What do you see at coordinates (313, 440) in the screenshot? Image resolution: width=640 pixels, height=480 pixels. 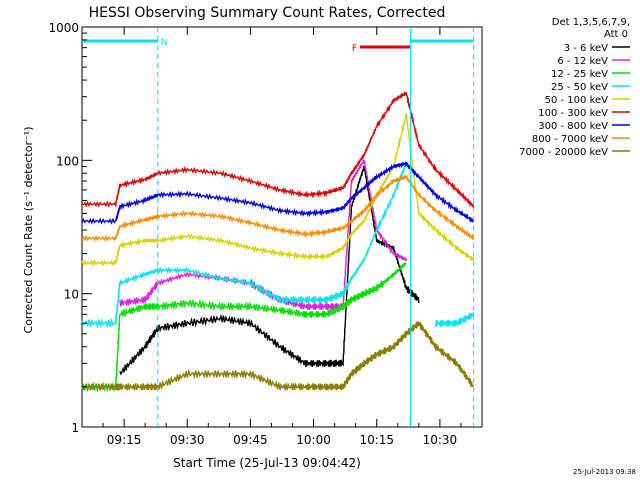 I see `x-tick-label: 10:00` at bounding box center [313, 440].